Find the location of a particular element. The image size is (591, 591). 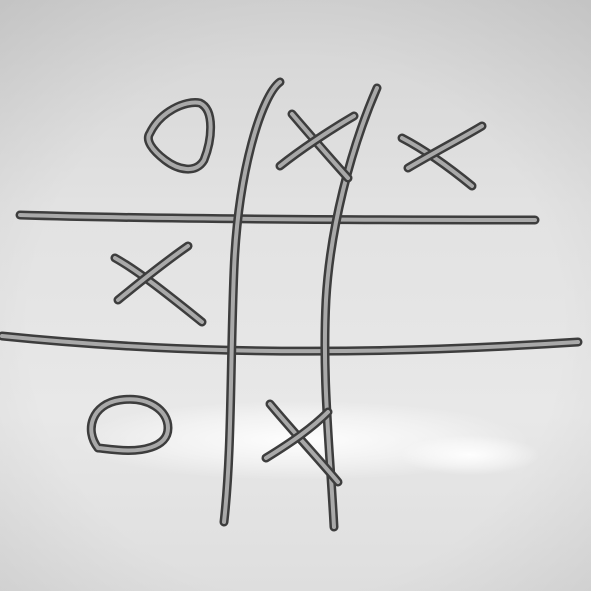

x-mark-top-middle is located at coordinates (317, 146).